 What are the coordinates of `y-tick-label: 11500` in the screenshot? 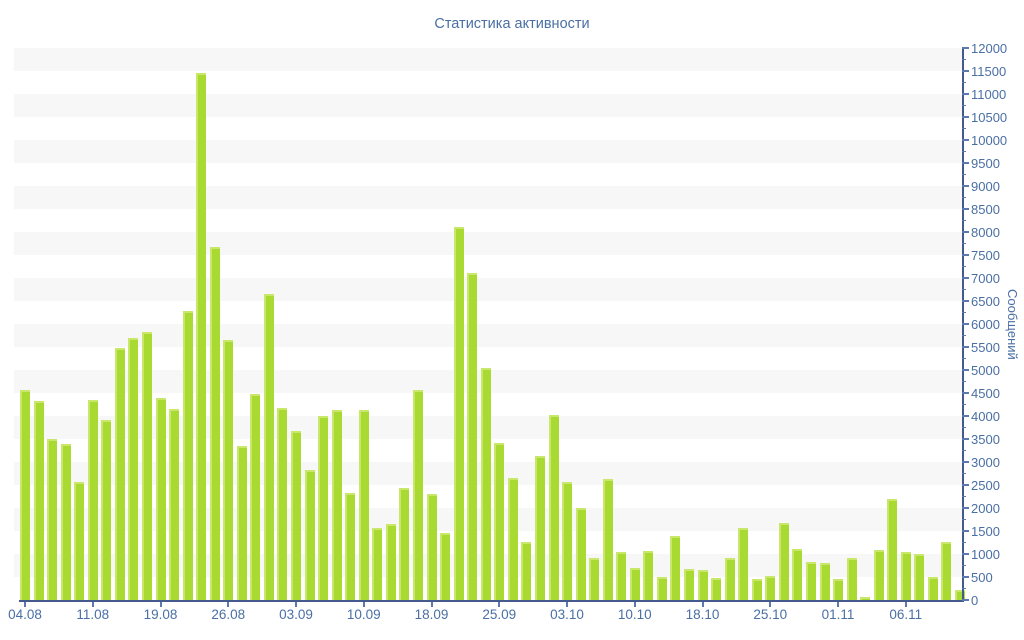 It's located at (989, 71).